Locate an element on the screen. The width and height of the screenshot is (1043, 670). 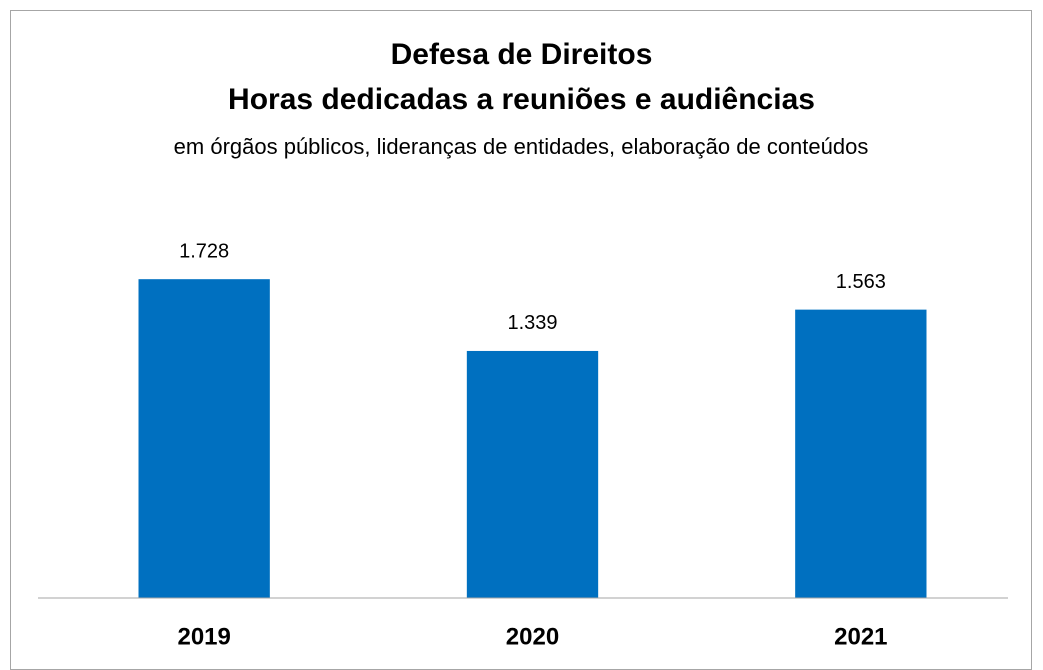
x-tick-label: 2020 is located at coordinates (532, 636).